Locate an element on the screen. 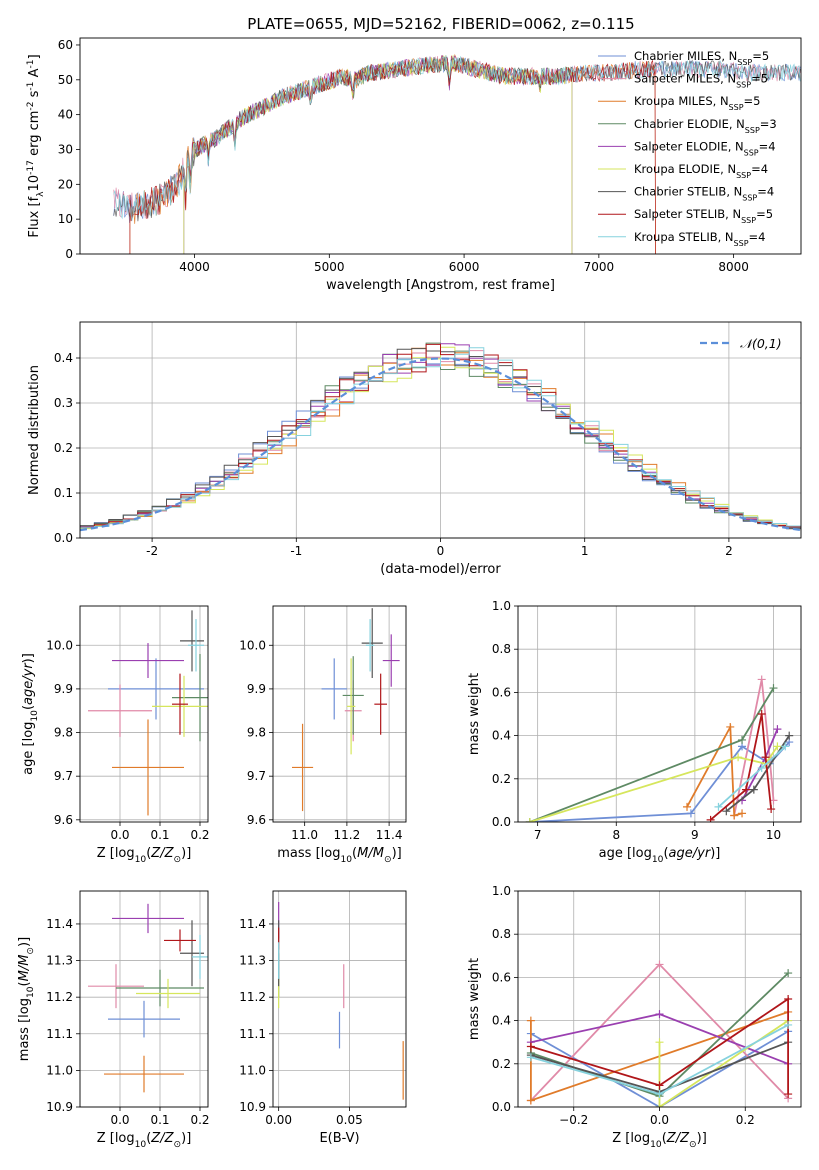 The width and height of the screenshot is (819, 1170). y-tick-label: 11.3 is located at coordinates (252, 961).